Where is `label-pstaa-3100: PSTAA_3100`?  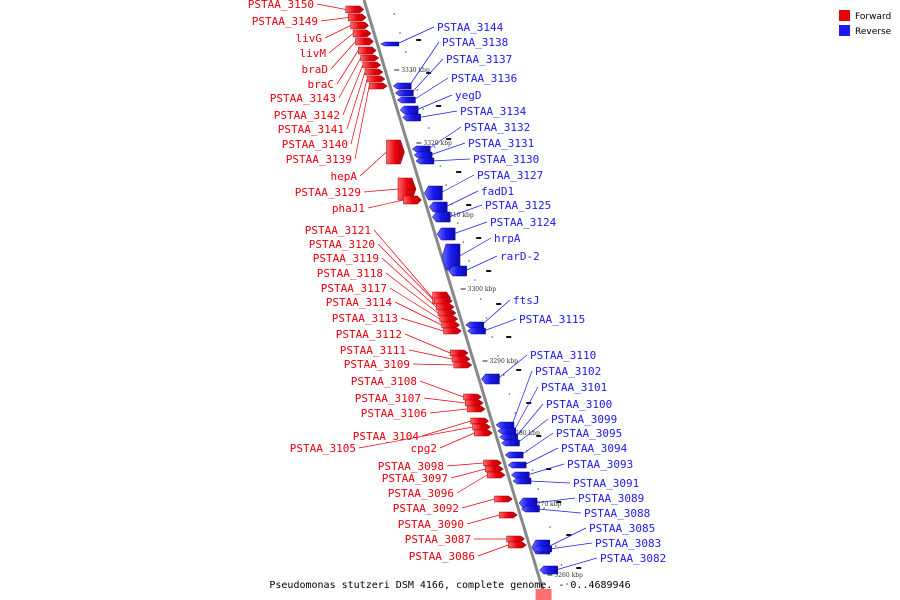 label-pstaa-3100: PSTAA_3100 is located at coordinates (579, 404).